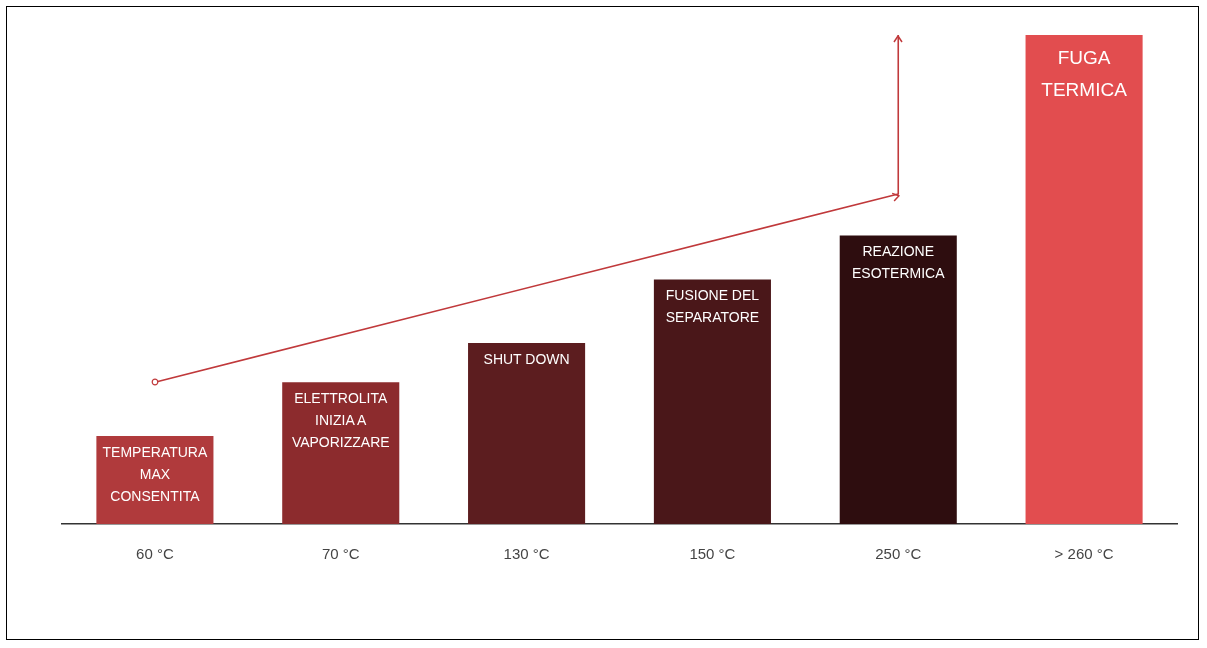  What do you see at coordinates (155, 554) in the screenshot?
I see `x-tick-label: 60 °C` at bounding box center [155, 554].